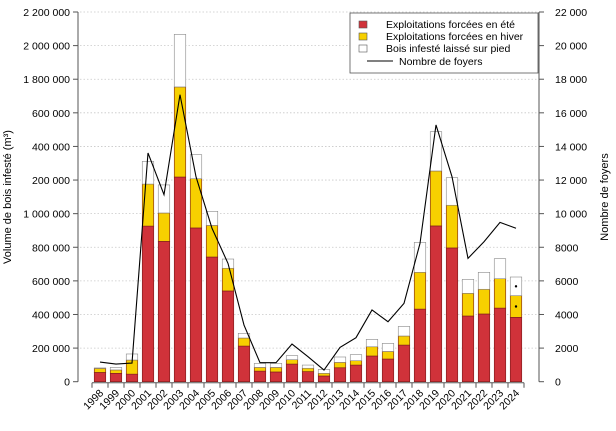  What do you see at coordinates (46, 47) in the screenshot?
I see `y-tick-label: 2 000 000` at bounding box center [46, 47].